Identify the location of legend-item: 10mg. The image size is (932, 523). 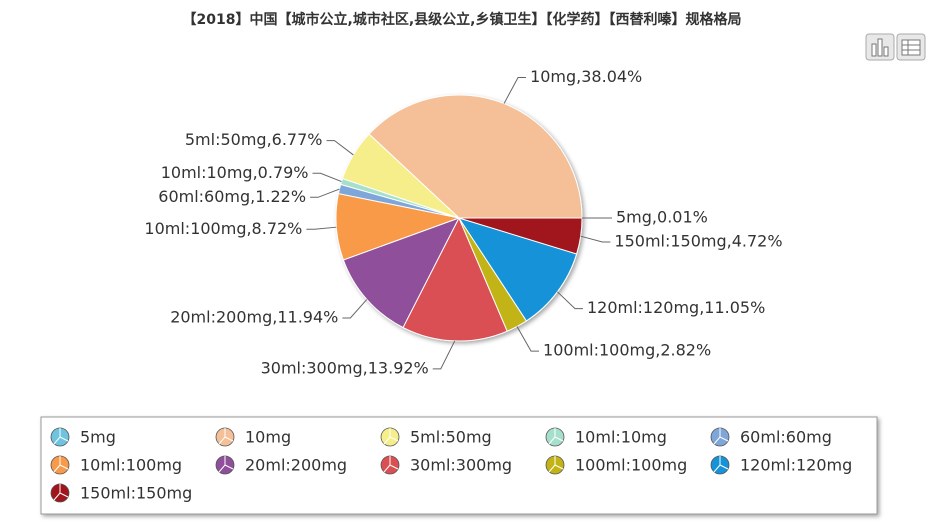
(253, 437).